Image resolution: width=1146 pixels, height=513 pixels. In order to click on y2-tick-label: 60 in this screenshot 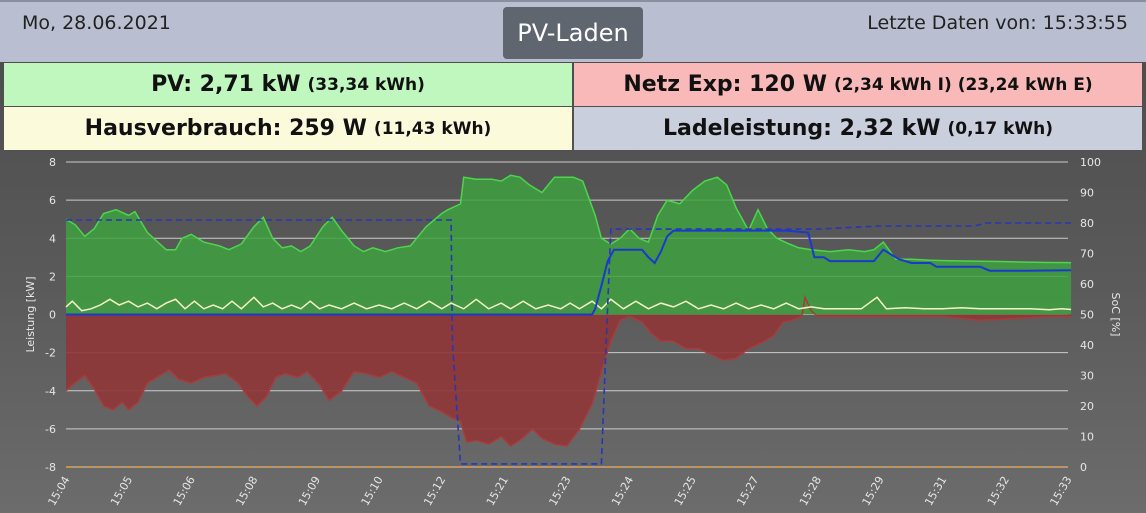, I will do `click(1087, 284)`.